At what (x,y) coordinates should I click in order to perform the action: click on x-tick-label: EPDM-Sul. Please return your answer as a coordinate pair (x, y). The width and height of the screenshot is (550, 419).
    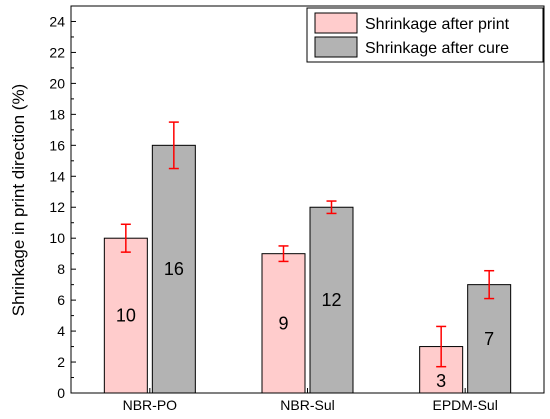
    Looking at the image, I should click on (464, 405).